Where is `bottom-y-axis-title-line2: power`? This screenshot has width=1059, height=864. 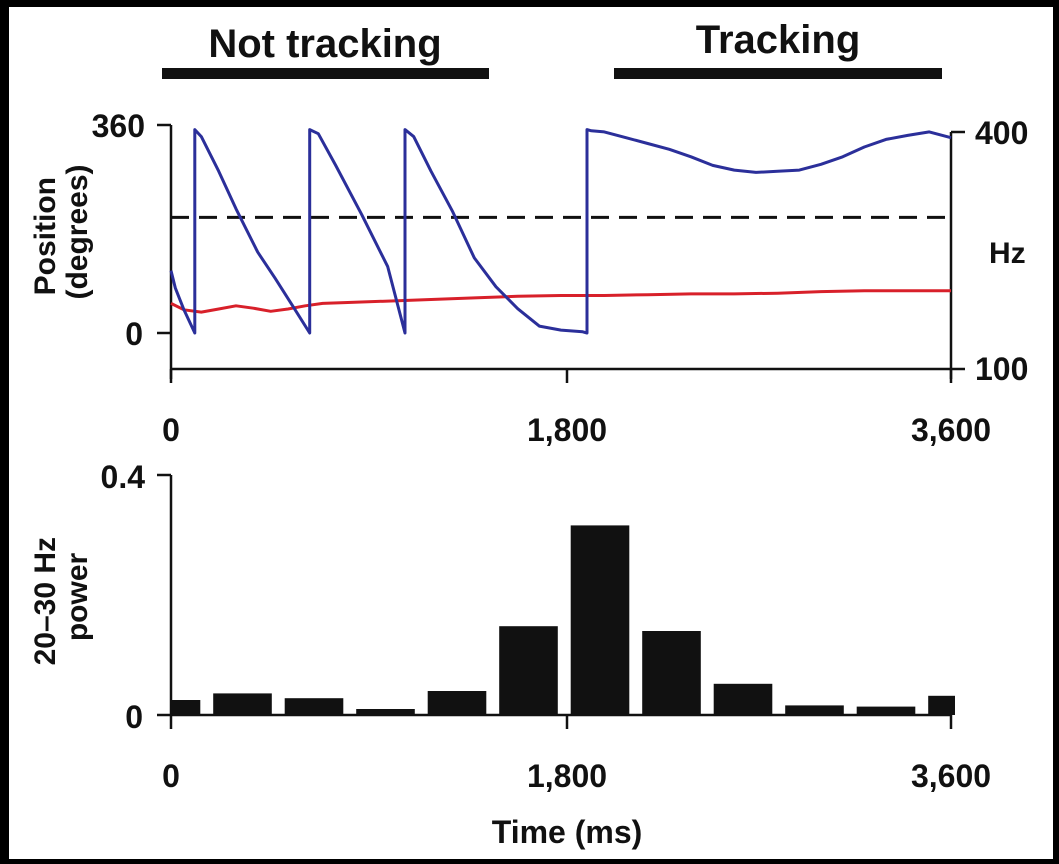
bottom-y-axis-title-line2: power is located at coordinates (77, 597).